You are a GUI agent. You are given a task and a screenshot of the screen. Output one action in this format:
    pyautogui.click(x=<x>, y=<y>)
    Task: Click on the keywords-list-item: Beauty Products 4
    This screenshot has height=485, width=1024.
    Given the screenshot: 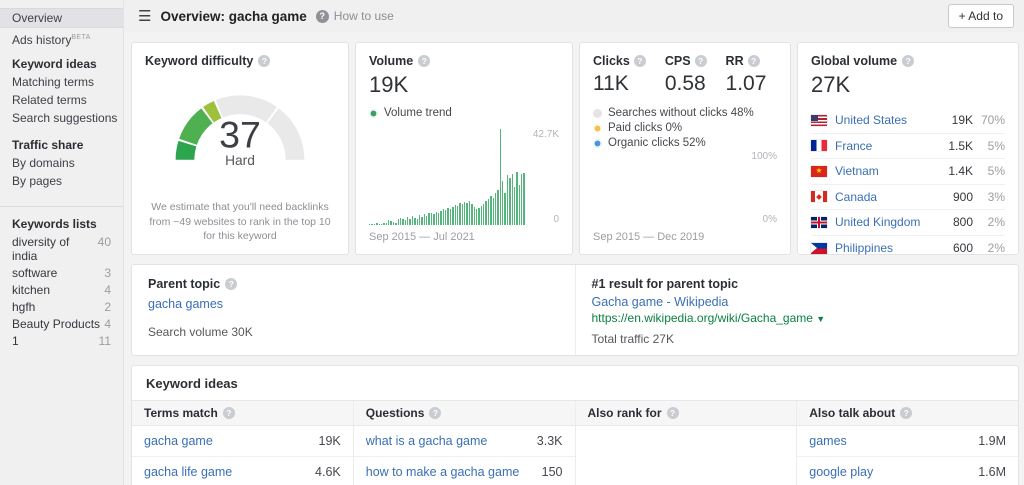 What is the action you would take?
    pyautogui.click(x=61, y=323)
    